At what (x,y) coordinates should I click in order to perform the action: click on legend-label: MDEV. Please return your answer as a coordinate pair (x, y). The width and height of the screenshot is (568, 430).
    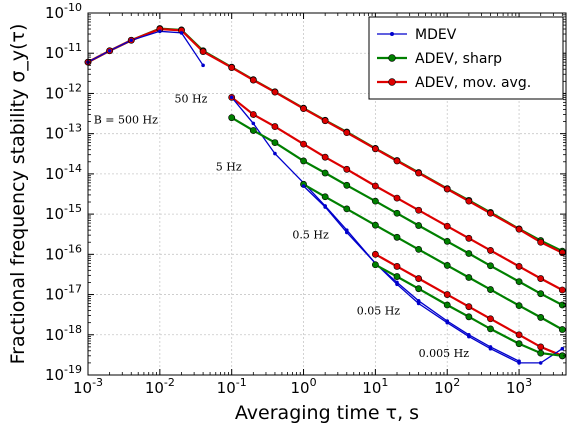
    Looking at the image, I should click on (436, 35).